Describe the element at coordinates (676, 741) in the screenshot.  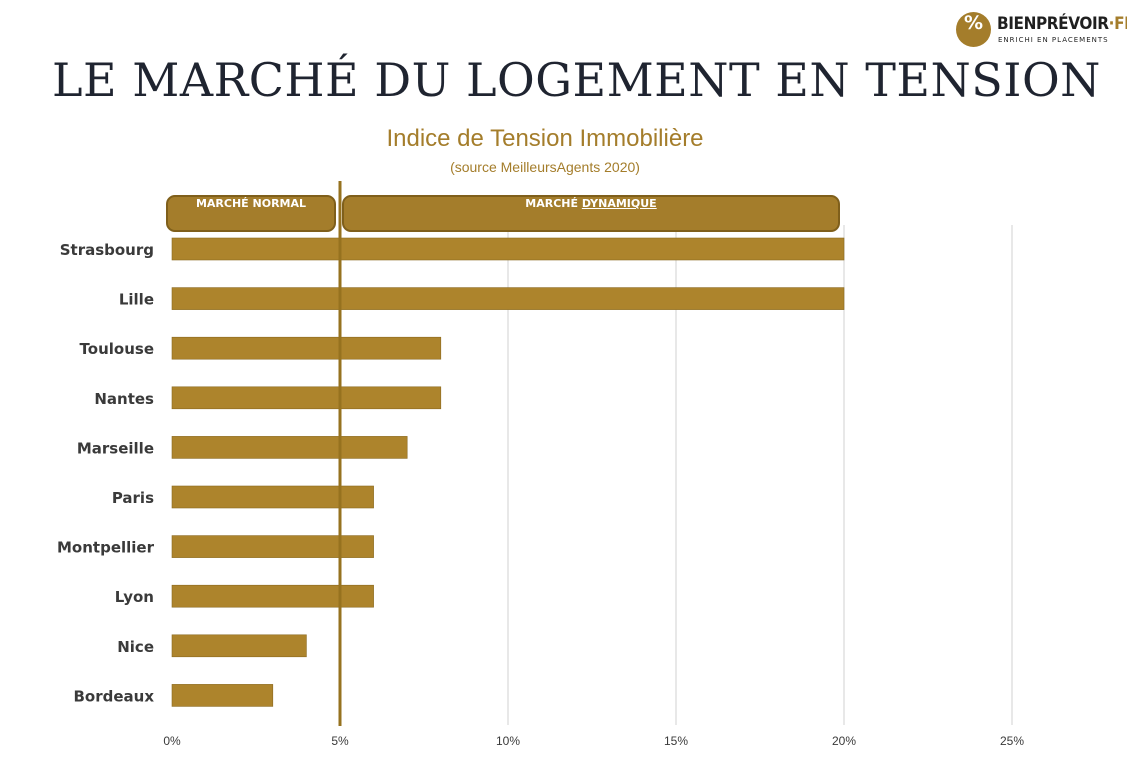
I see `x-tick-label-3: 15%` at that location.